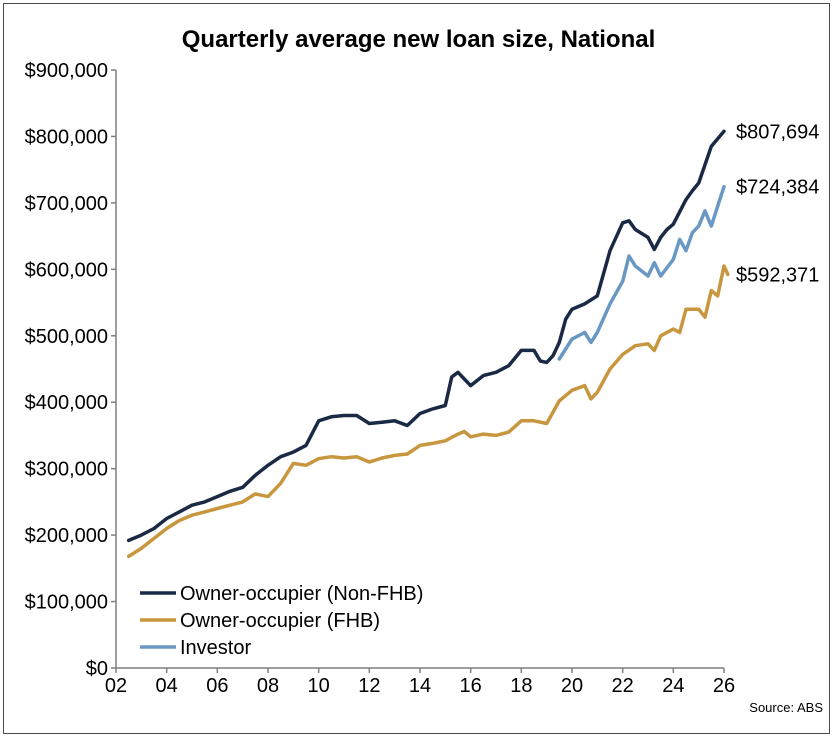  Describe the element at coordinates (724, 686) in the screenshot. I see `x-tick-label: 26` at that location.